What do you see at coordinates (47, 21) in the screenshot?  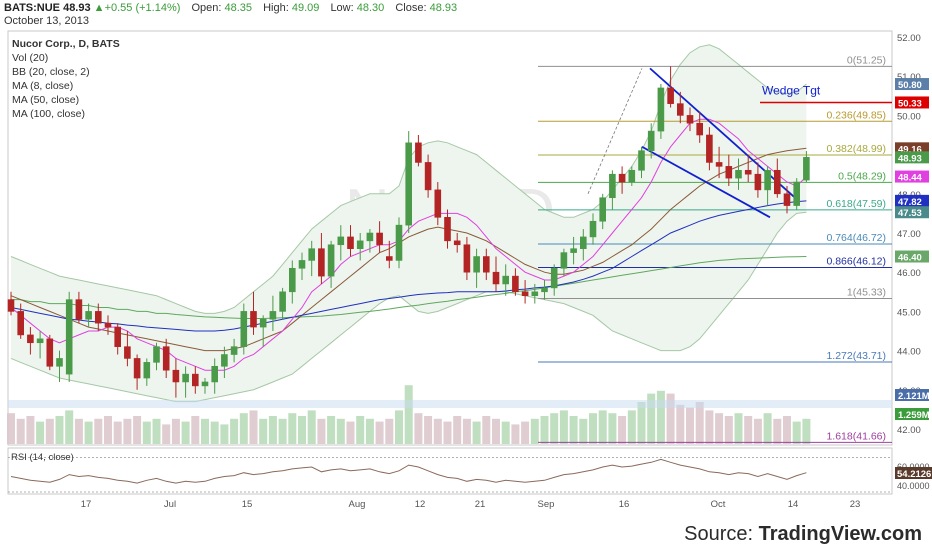 I see `chart-date: October 13, 2013` at bounding box center [47, 21].